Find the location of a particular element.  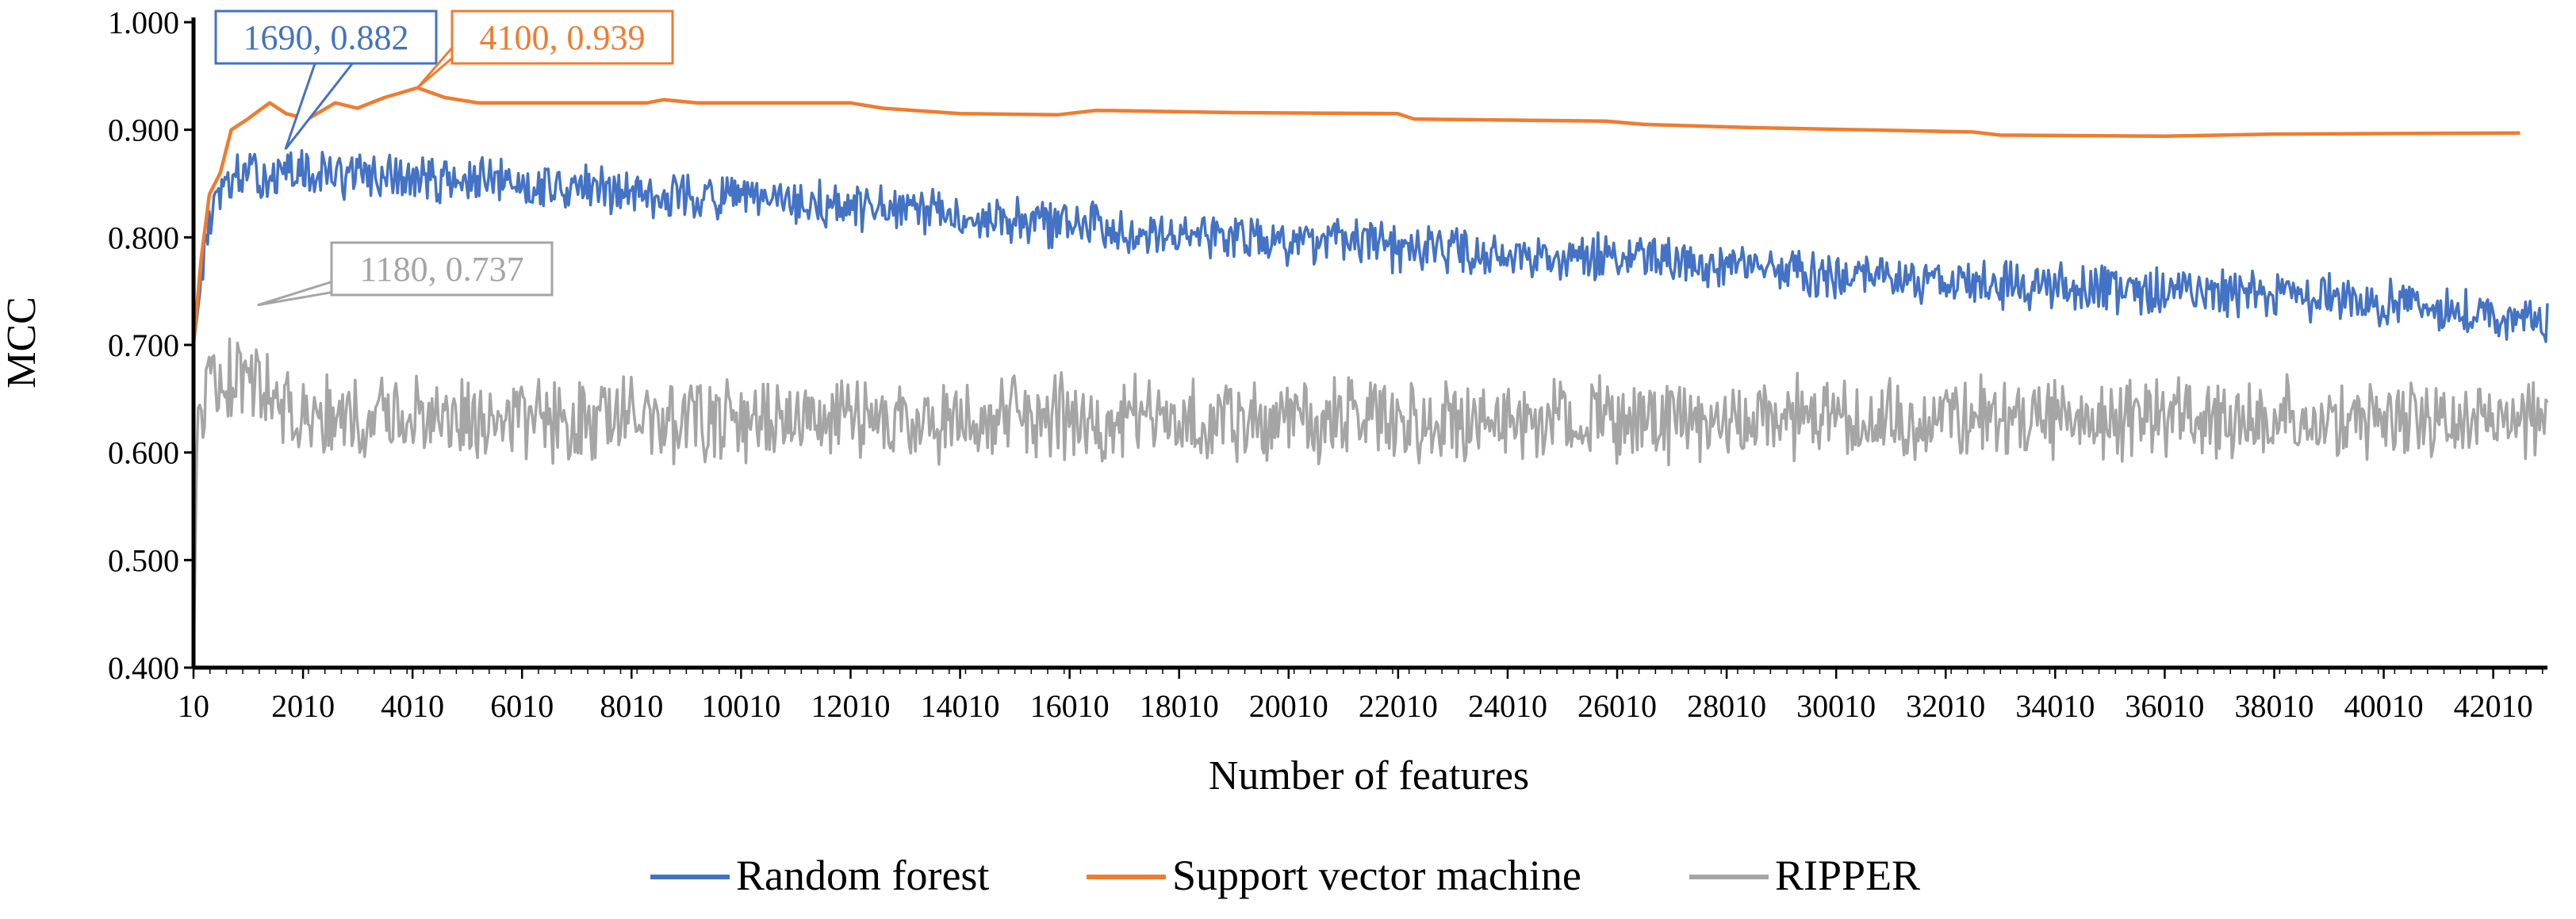

x-tick-label: 32010 is located at coordinates (1946, 706).